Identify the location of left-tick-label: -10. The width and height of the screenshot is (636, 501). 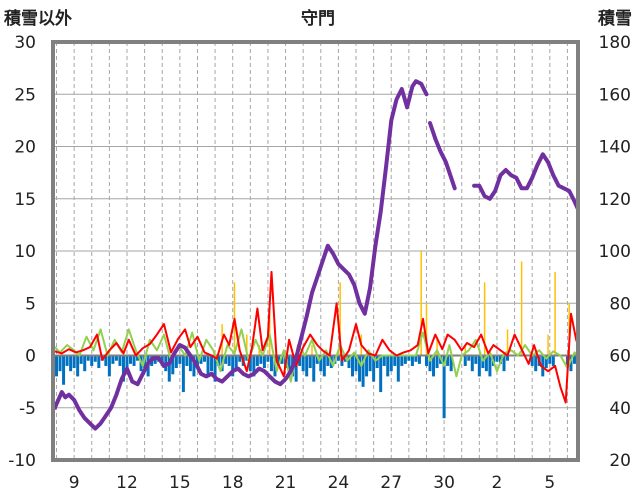
(22, 461).